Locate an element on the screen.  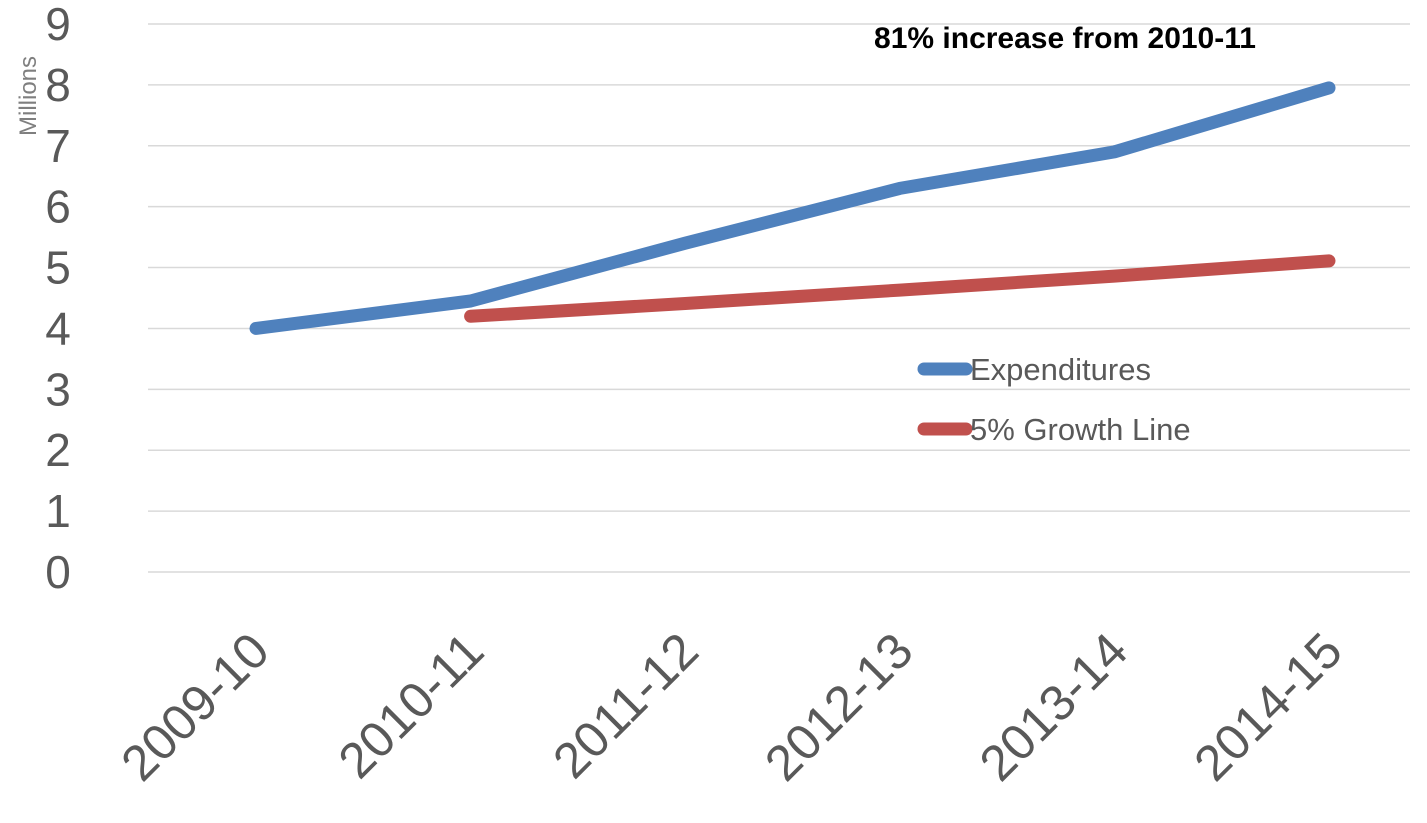
y-tick-label-2: 2 is located at coordinates (58, 450).